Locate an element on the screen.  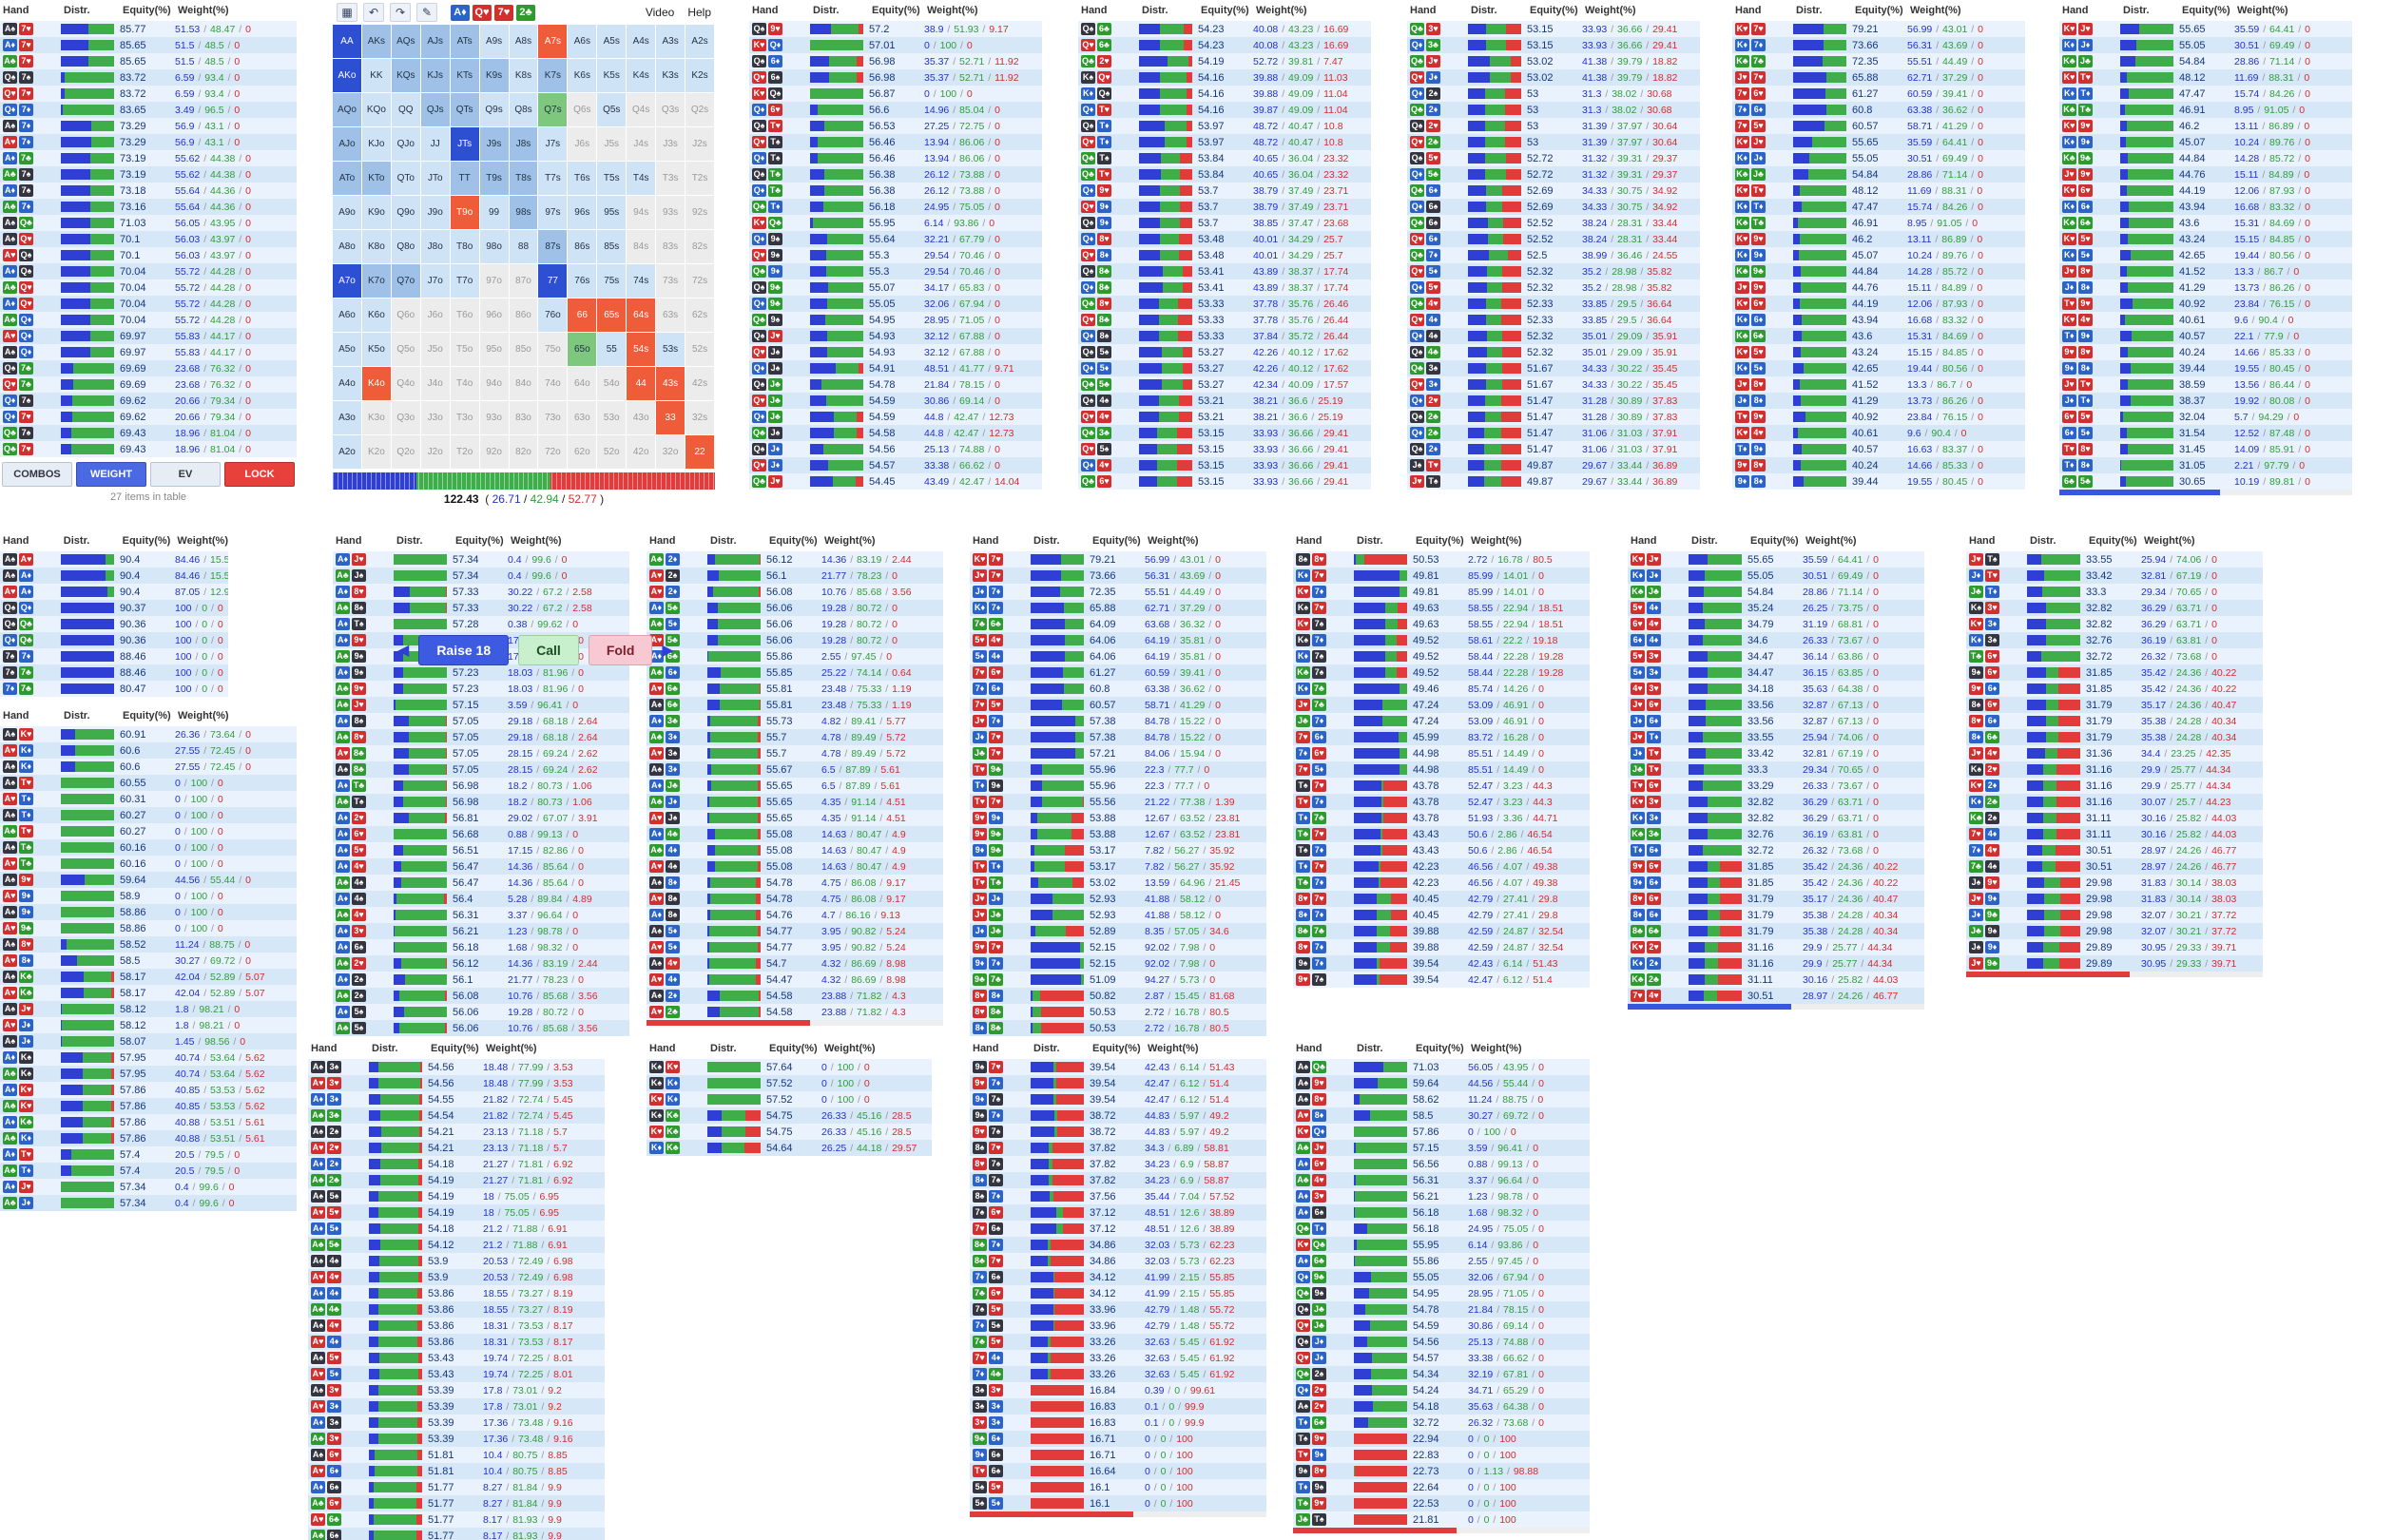
hand-row: Q♥ T♦ 53.97 48.72 / 40.47 / 10.8 is located at coordinates (1225, 142).